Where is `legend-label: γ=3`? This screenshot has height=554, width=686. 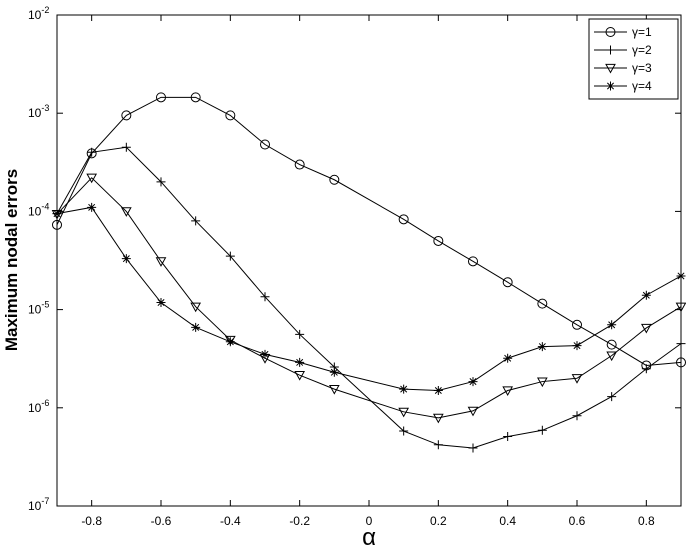
legend-label: γ=3 is located at coordinates (642, 68).